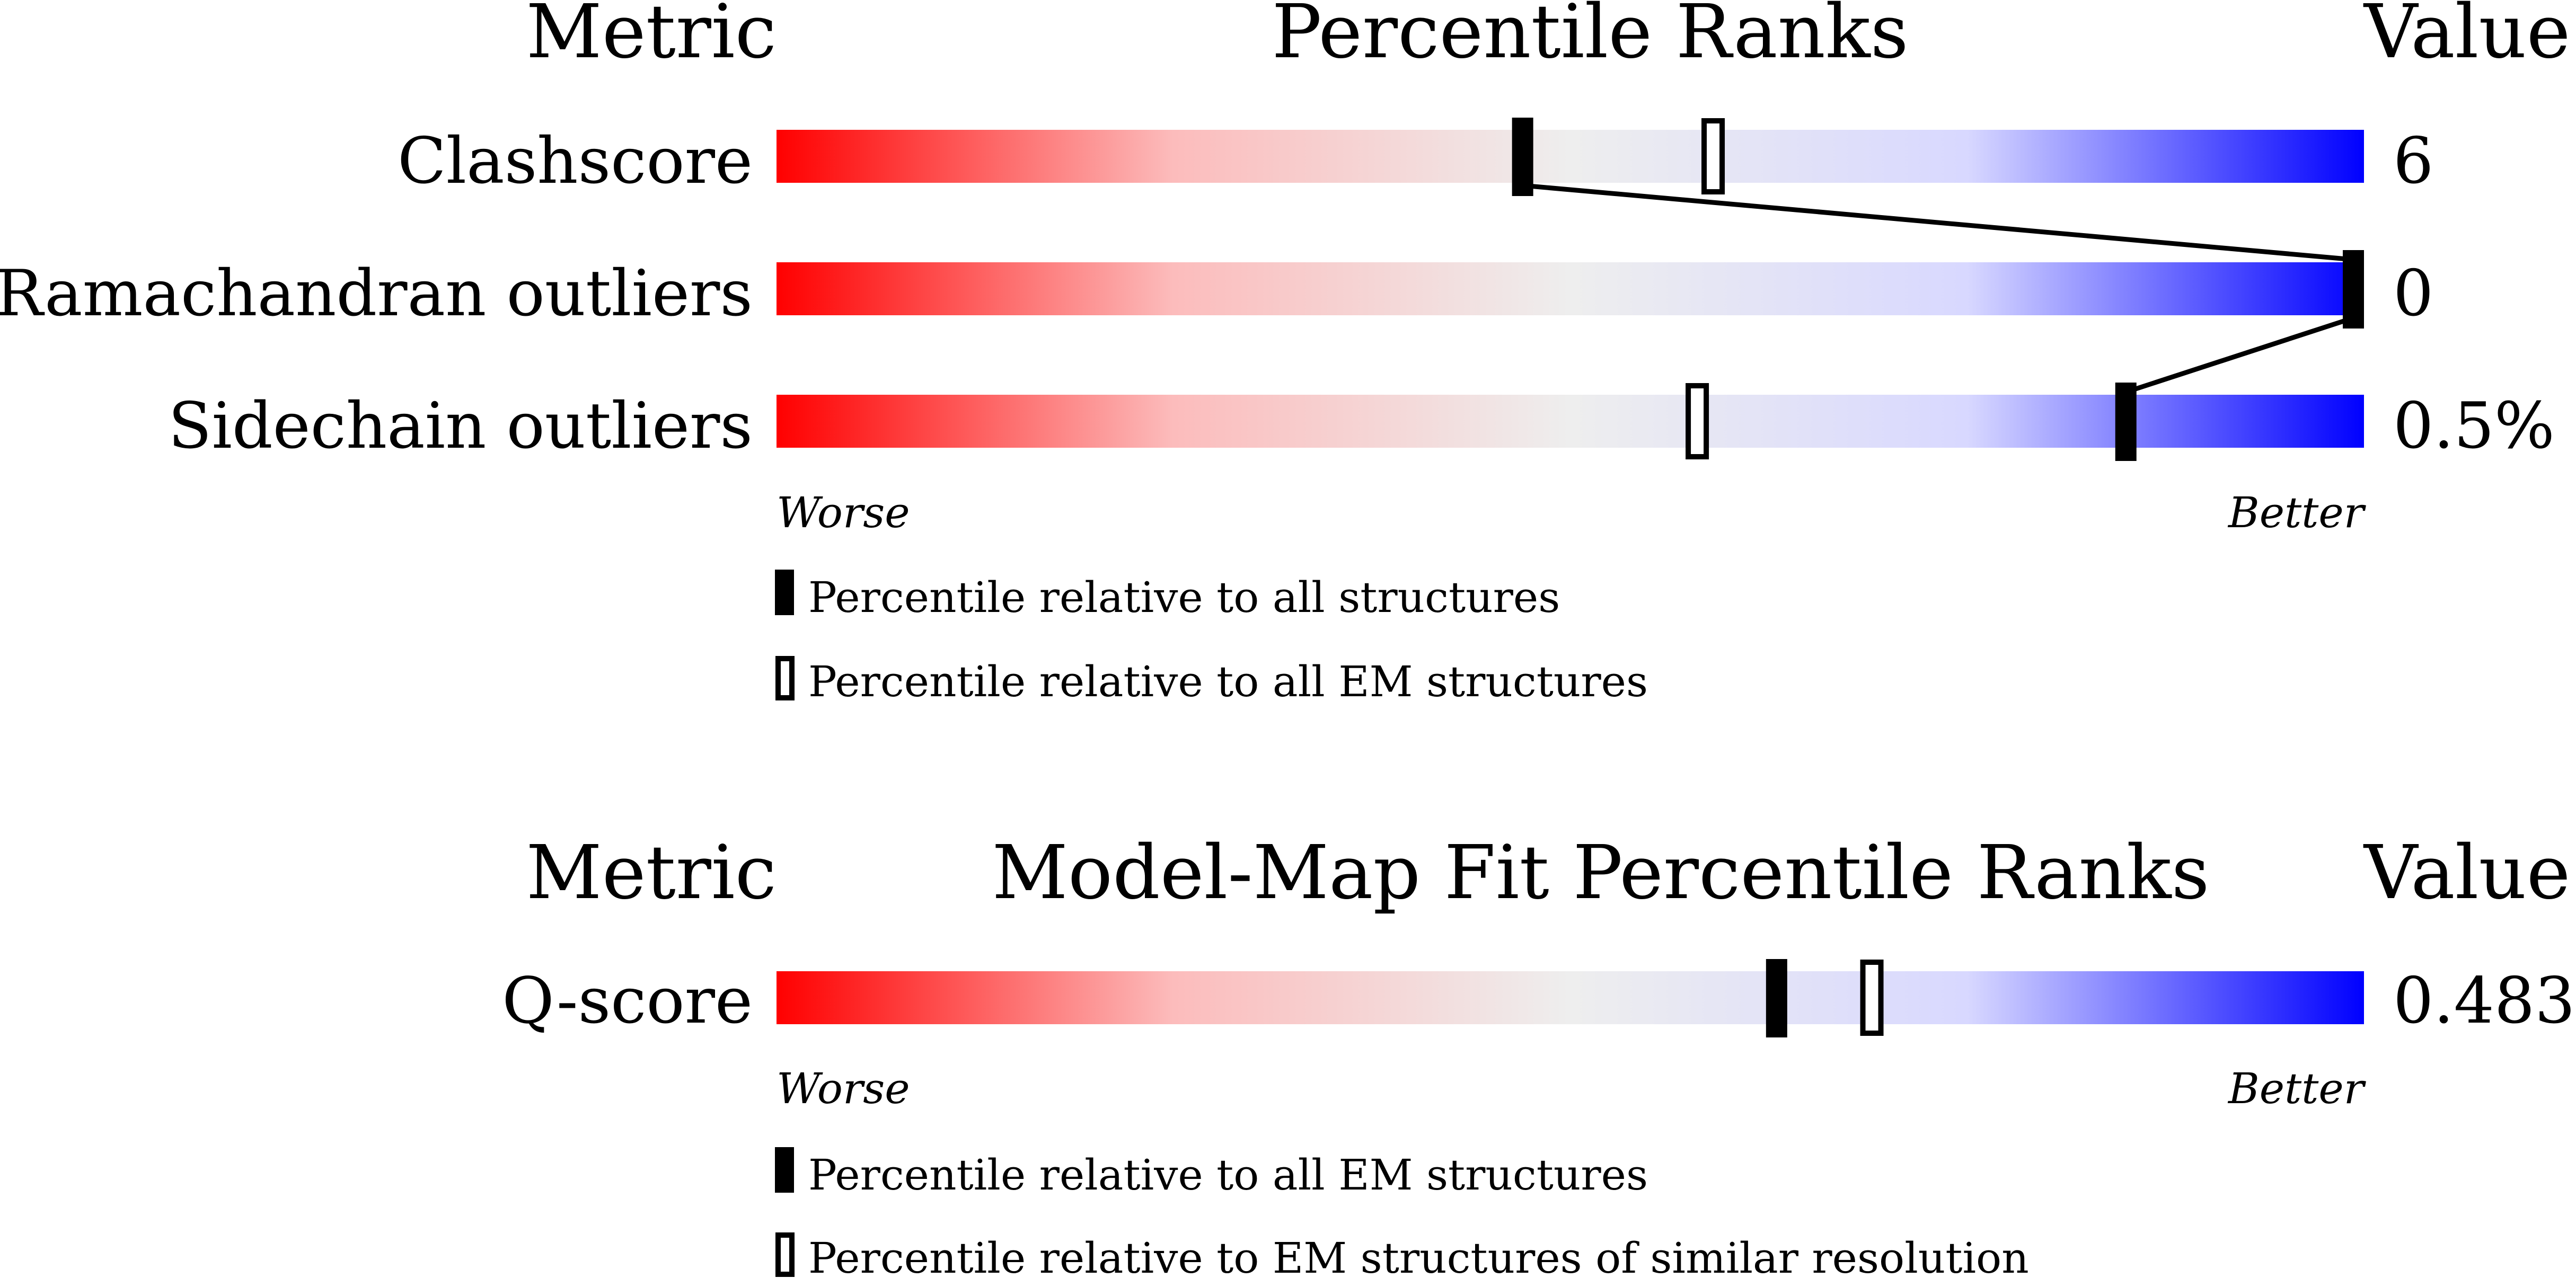 This screenshot has height=1278, width=2576. I want to click on metric-row: Ramachandran outliers 0, so click(1216, 290).